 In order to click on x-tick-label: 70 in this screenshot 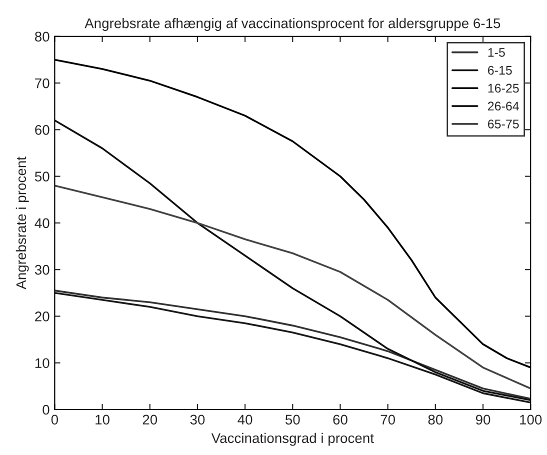, I will do `click(388, 419)`.